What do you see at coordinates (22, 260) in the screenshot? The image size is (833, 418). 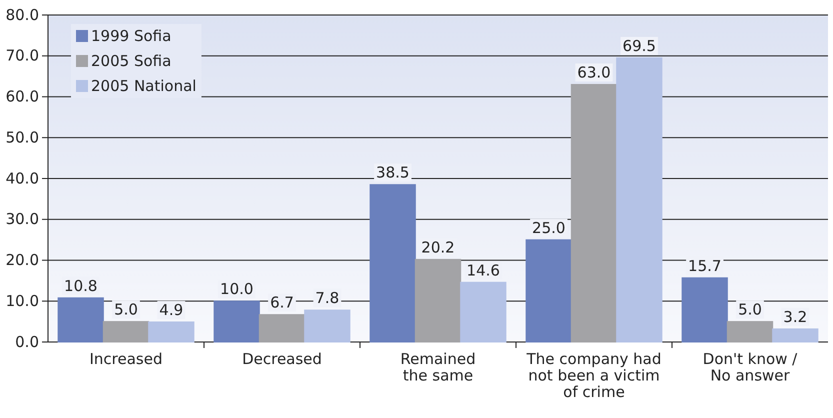 I see `y-tick-label: 20.0` at bounding box center [22, 260].